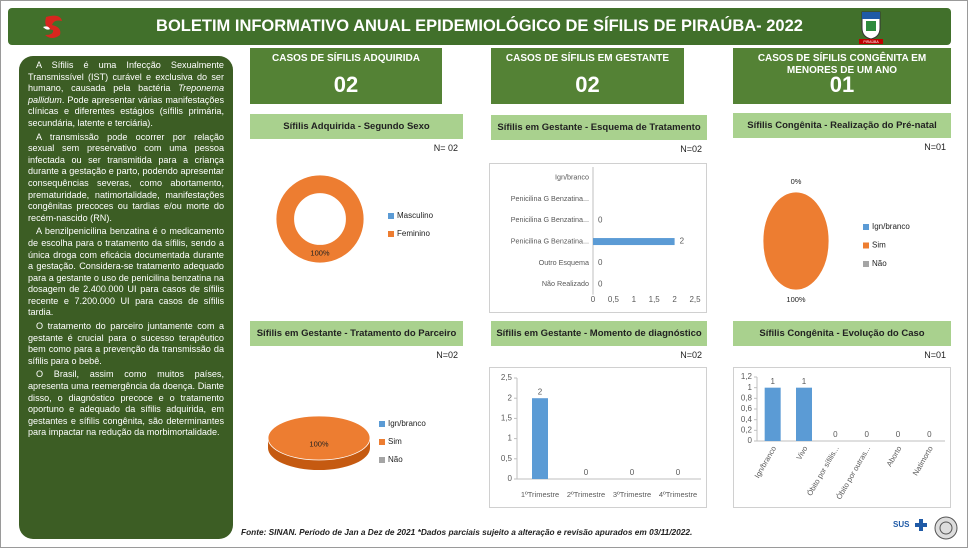 This screenshot has height=548, width=968. Describe the element at coordinates (614, 299) in the screenshot. I see `x-tick-label: 0,5` at that location.